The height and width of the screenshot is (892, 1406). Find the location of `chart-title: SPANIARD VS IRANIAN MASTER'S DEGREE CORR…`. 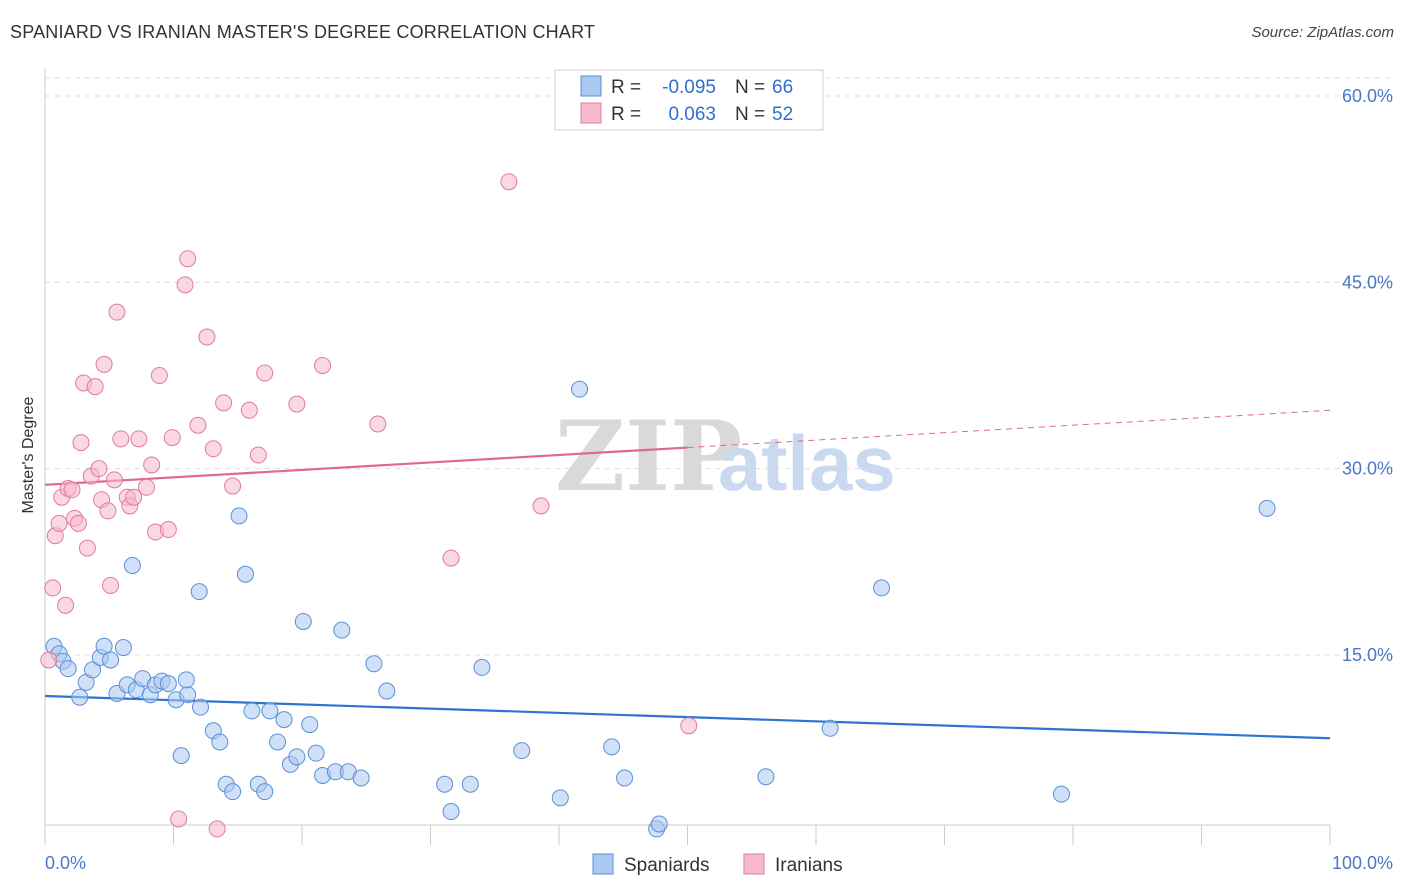

chart-title: SPANIARD VS IRANIAN MASTER'S DEGREE CORR… is located at coordinates (303, 32).